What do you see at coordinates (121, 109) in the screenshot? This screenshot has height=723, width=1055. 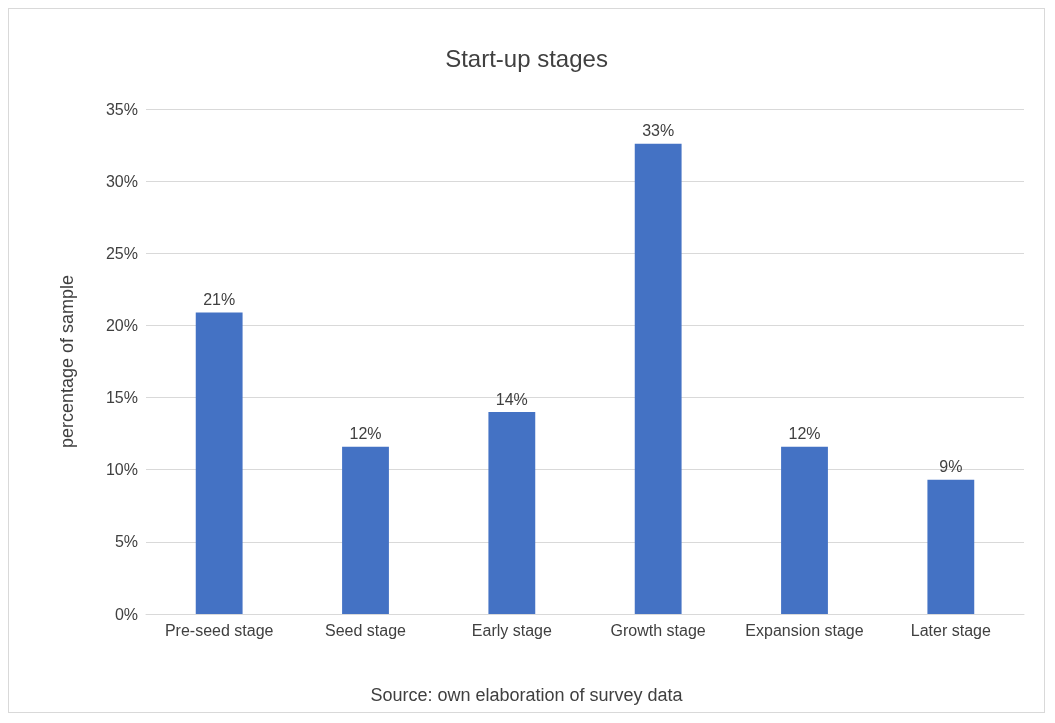 I see `y-tick-label: 35%` at bounding box center [121, 109].